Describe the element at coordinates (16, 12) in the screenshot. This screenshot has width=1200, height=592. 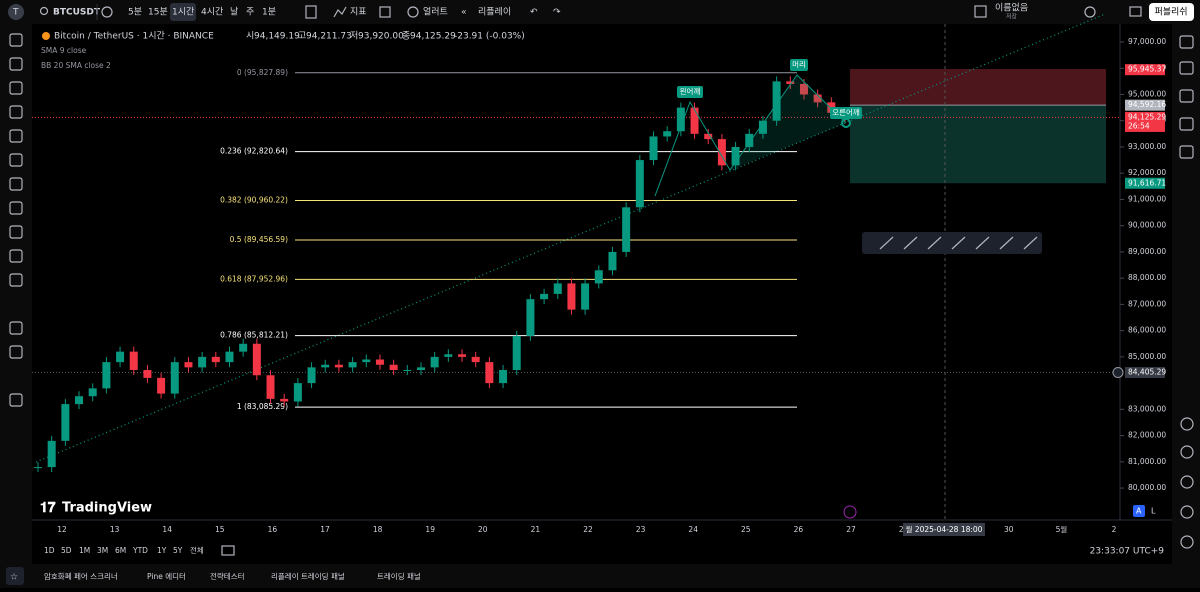
I see `avatar` at that location.